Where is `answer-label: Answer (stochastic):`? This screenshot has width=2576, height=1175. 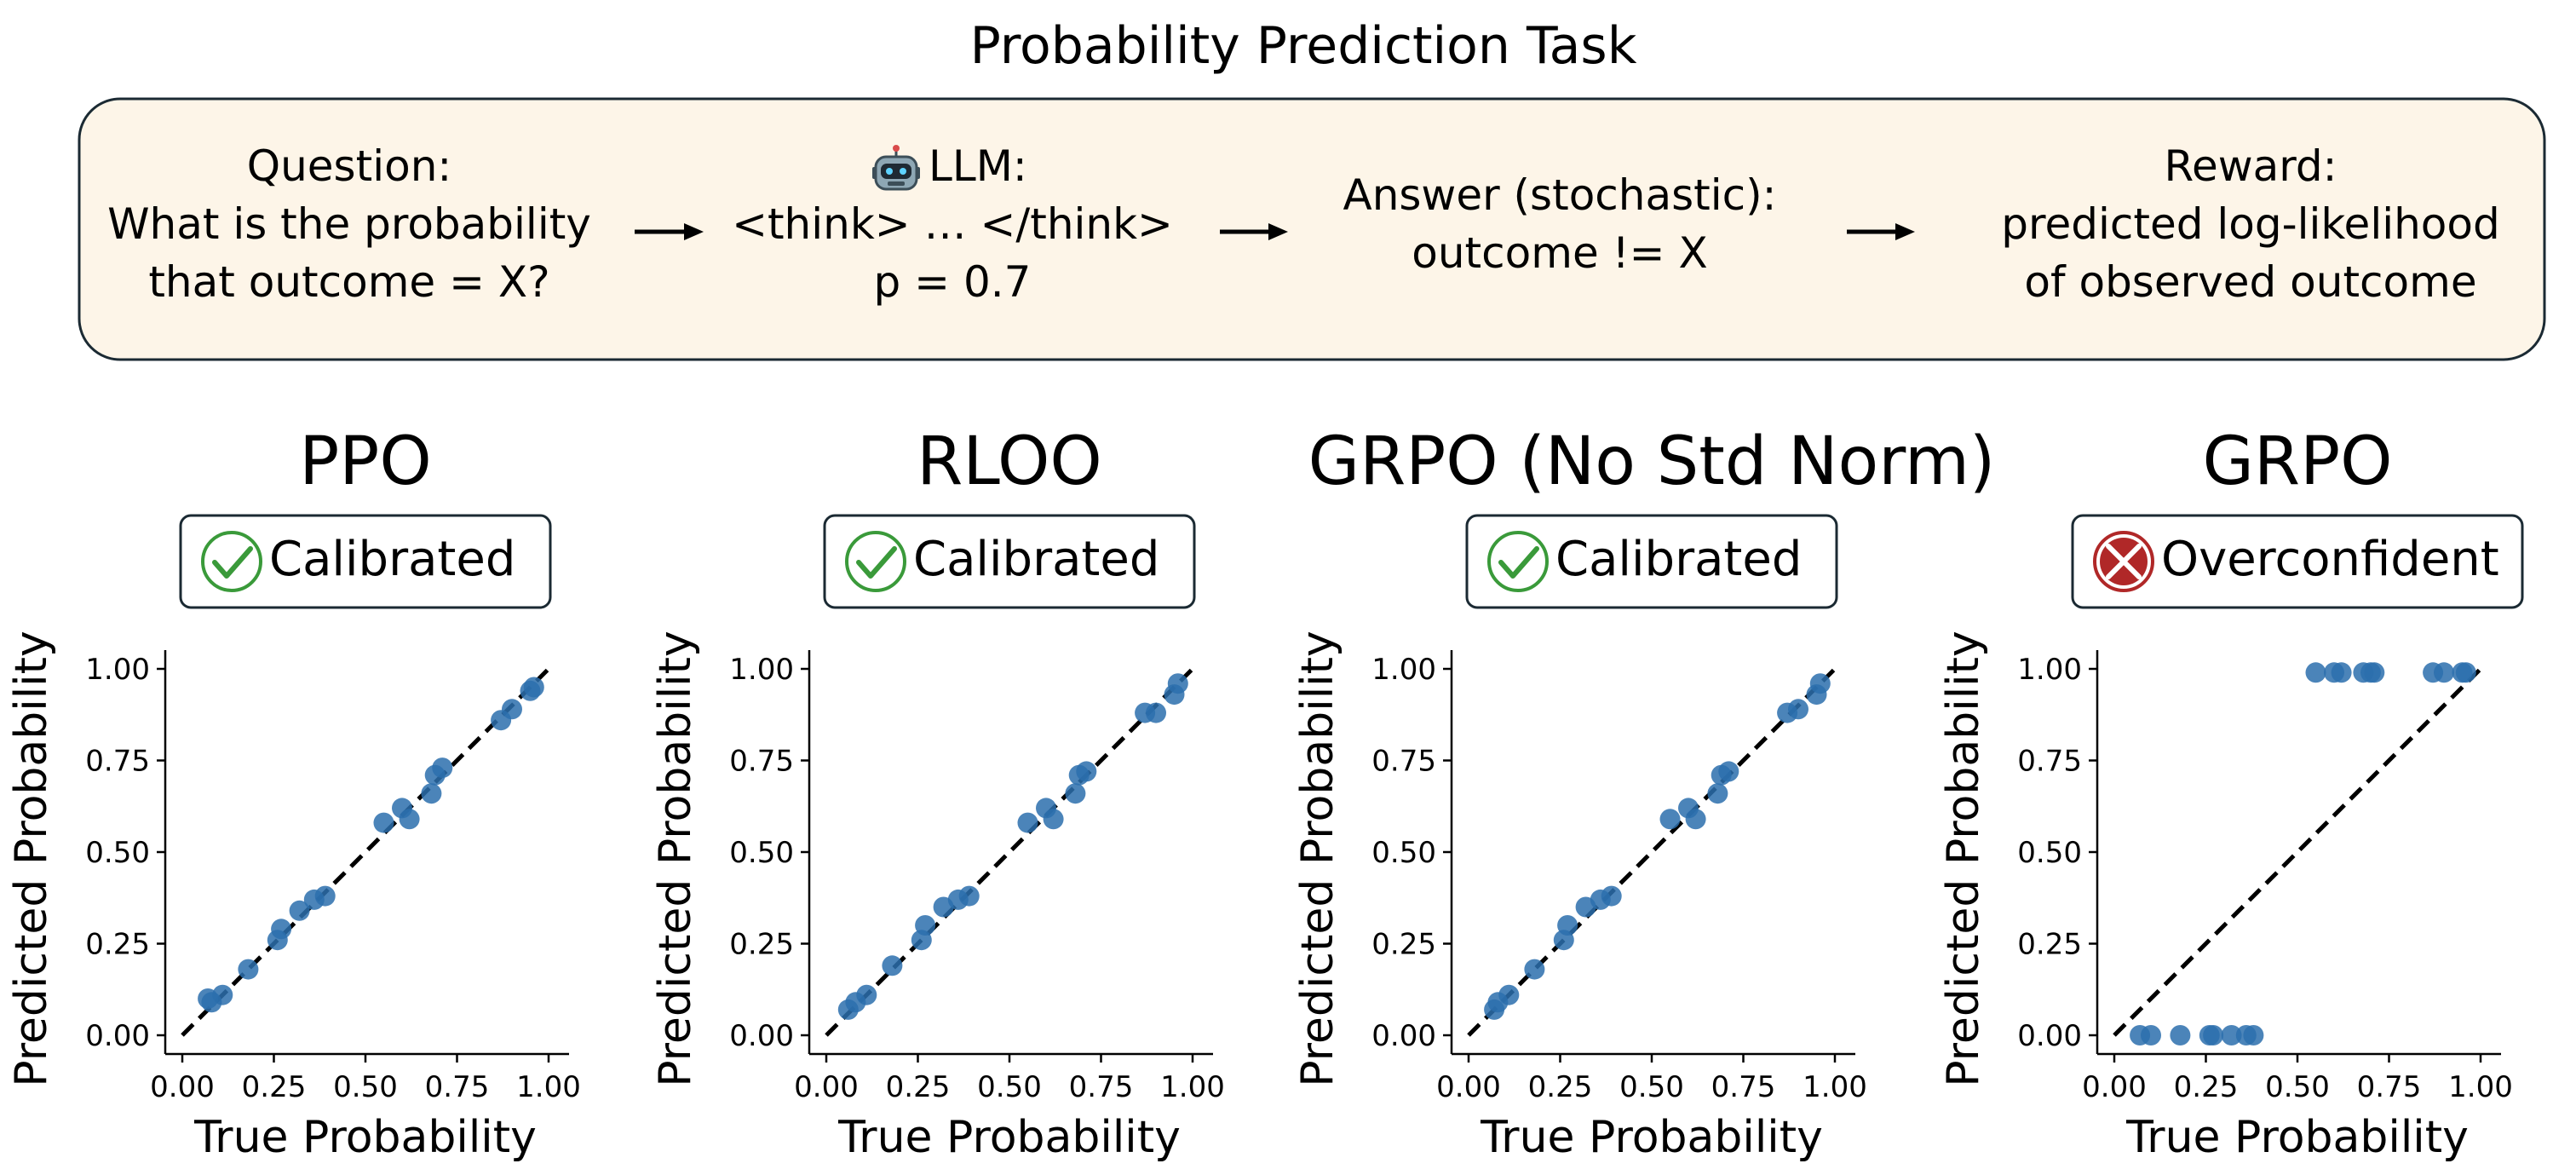
answer-label: Answer (stochastic): is located at coordinates (1560, 195).